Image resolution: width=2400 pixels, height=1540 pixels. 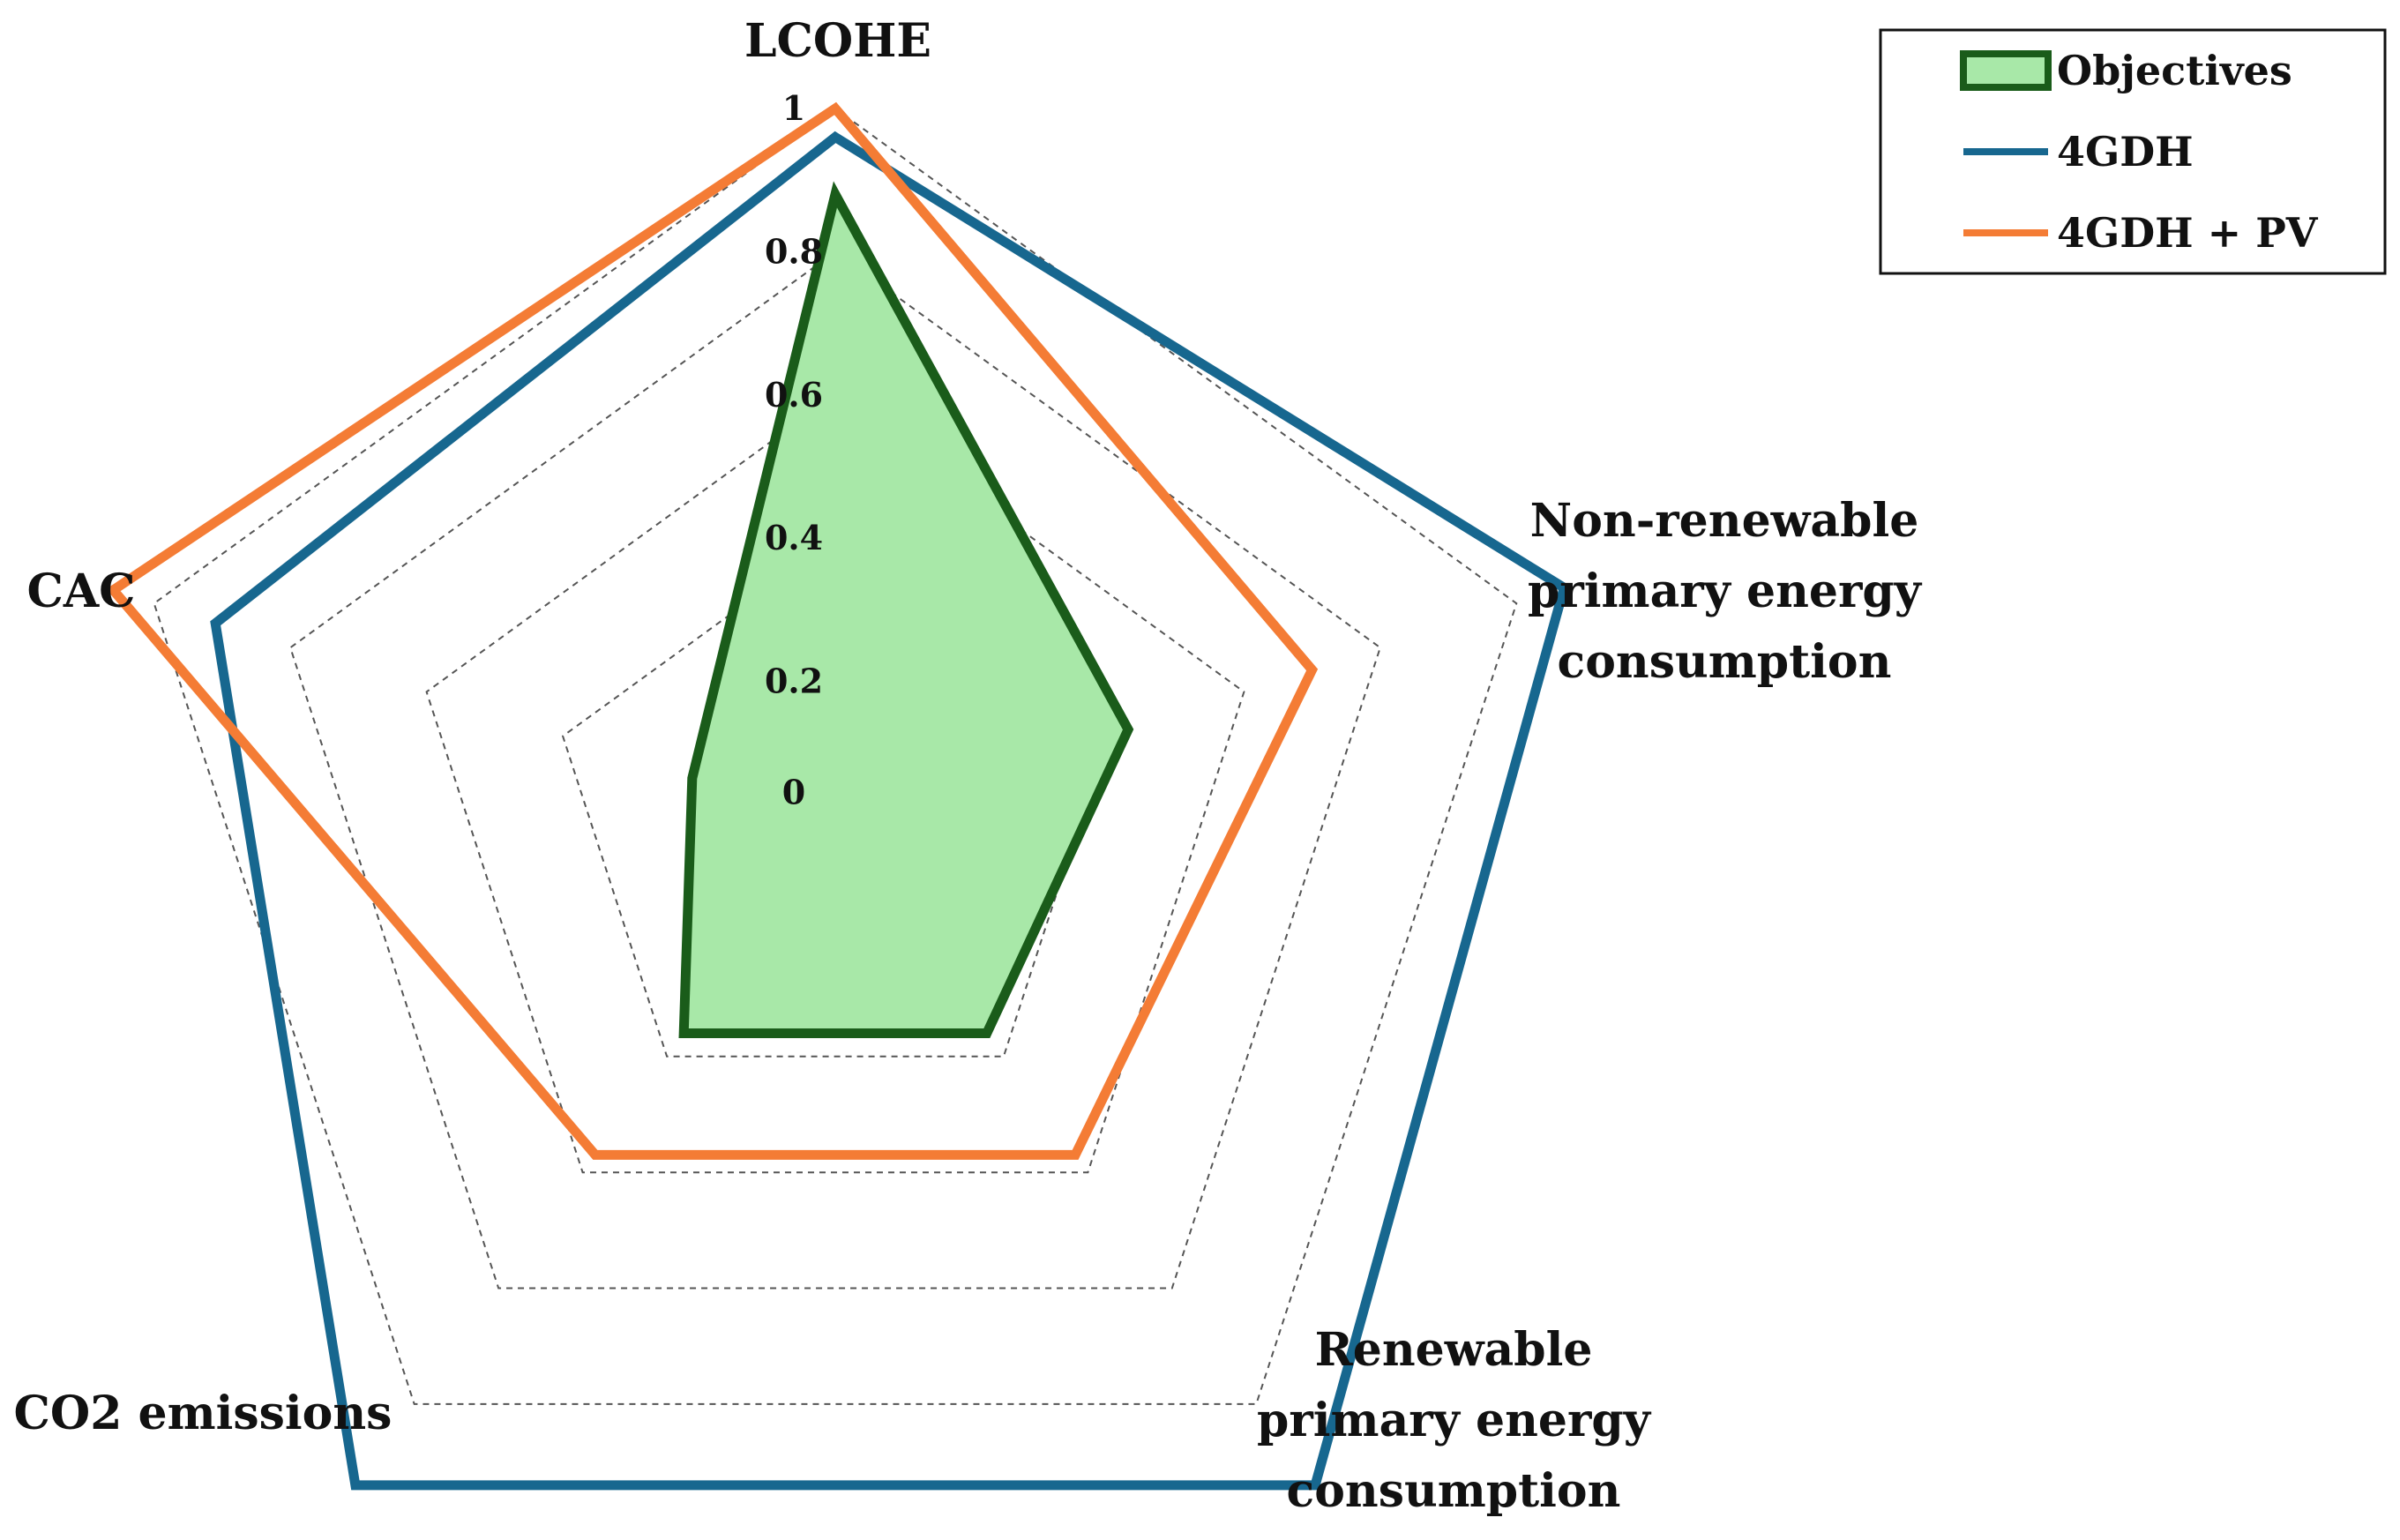 I want to click on axis-label-non-renewable-primary-energy-consumption: primary energy, so click(x=1725, y=591).